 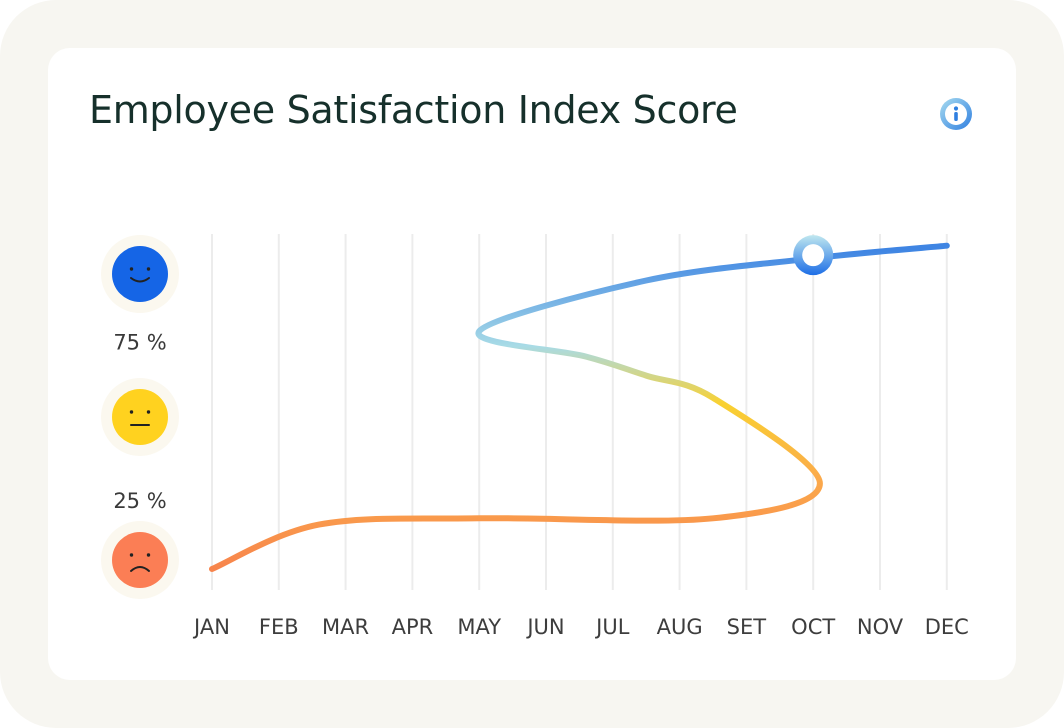 What do you see at coordinates (140, 560) in the screenshot?
I see `sad-face-icon` at bounding box center [140, 560].